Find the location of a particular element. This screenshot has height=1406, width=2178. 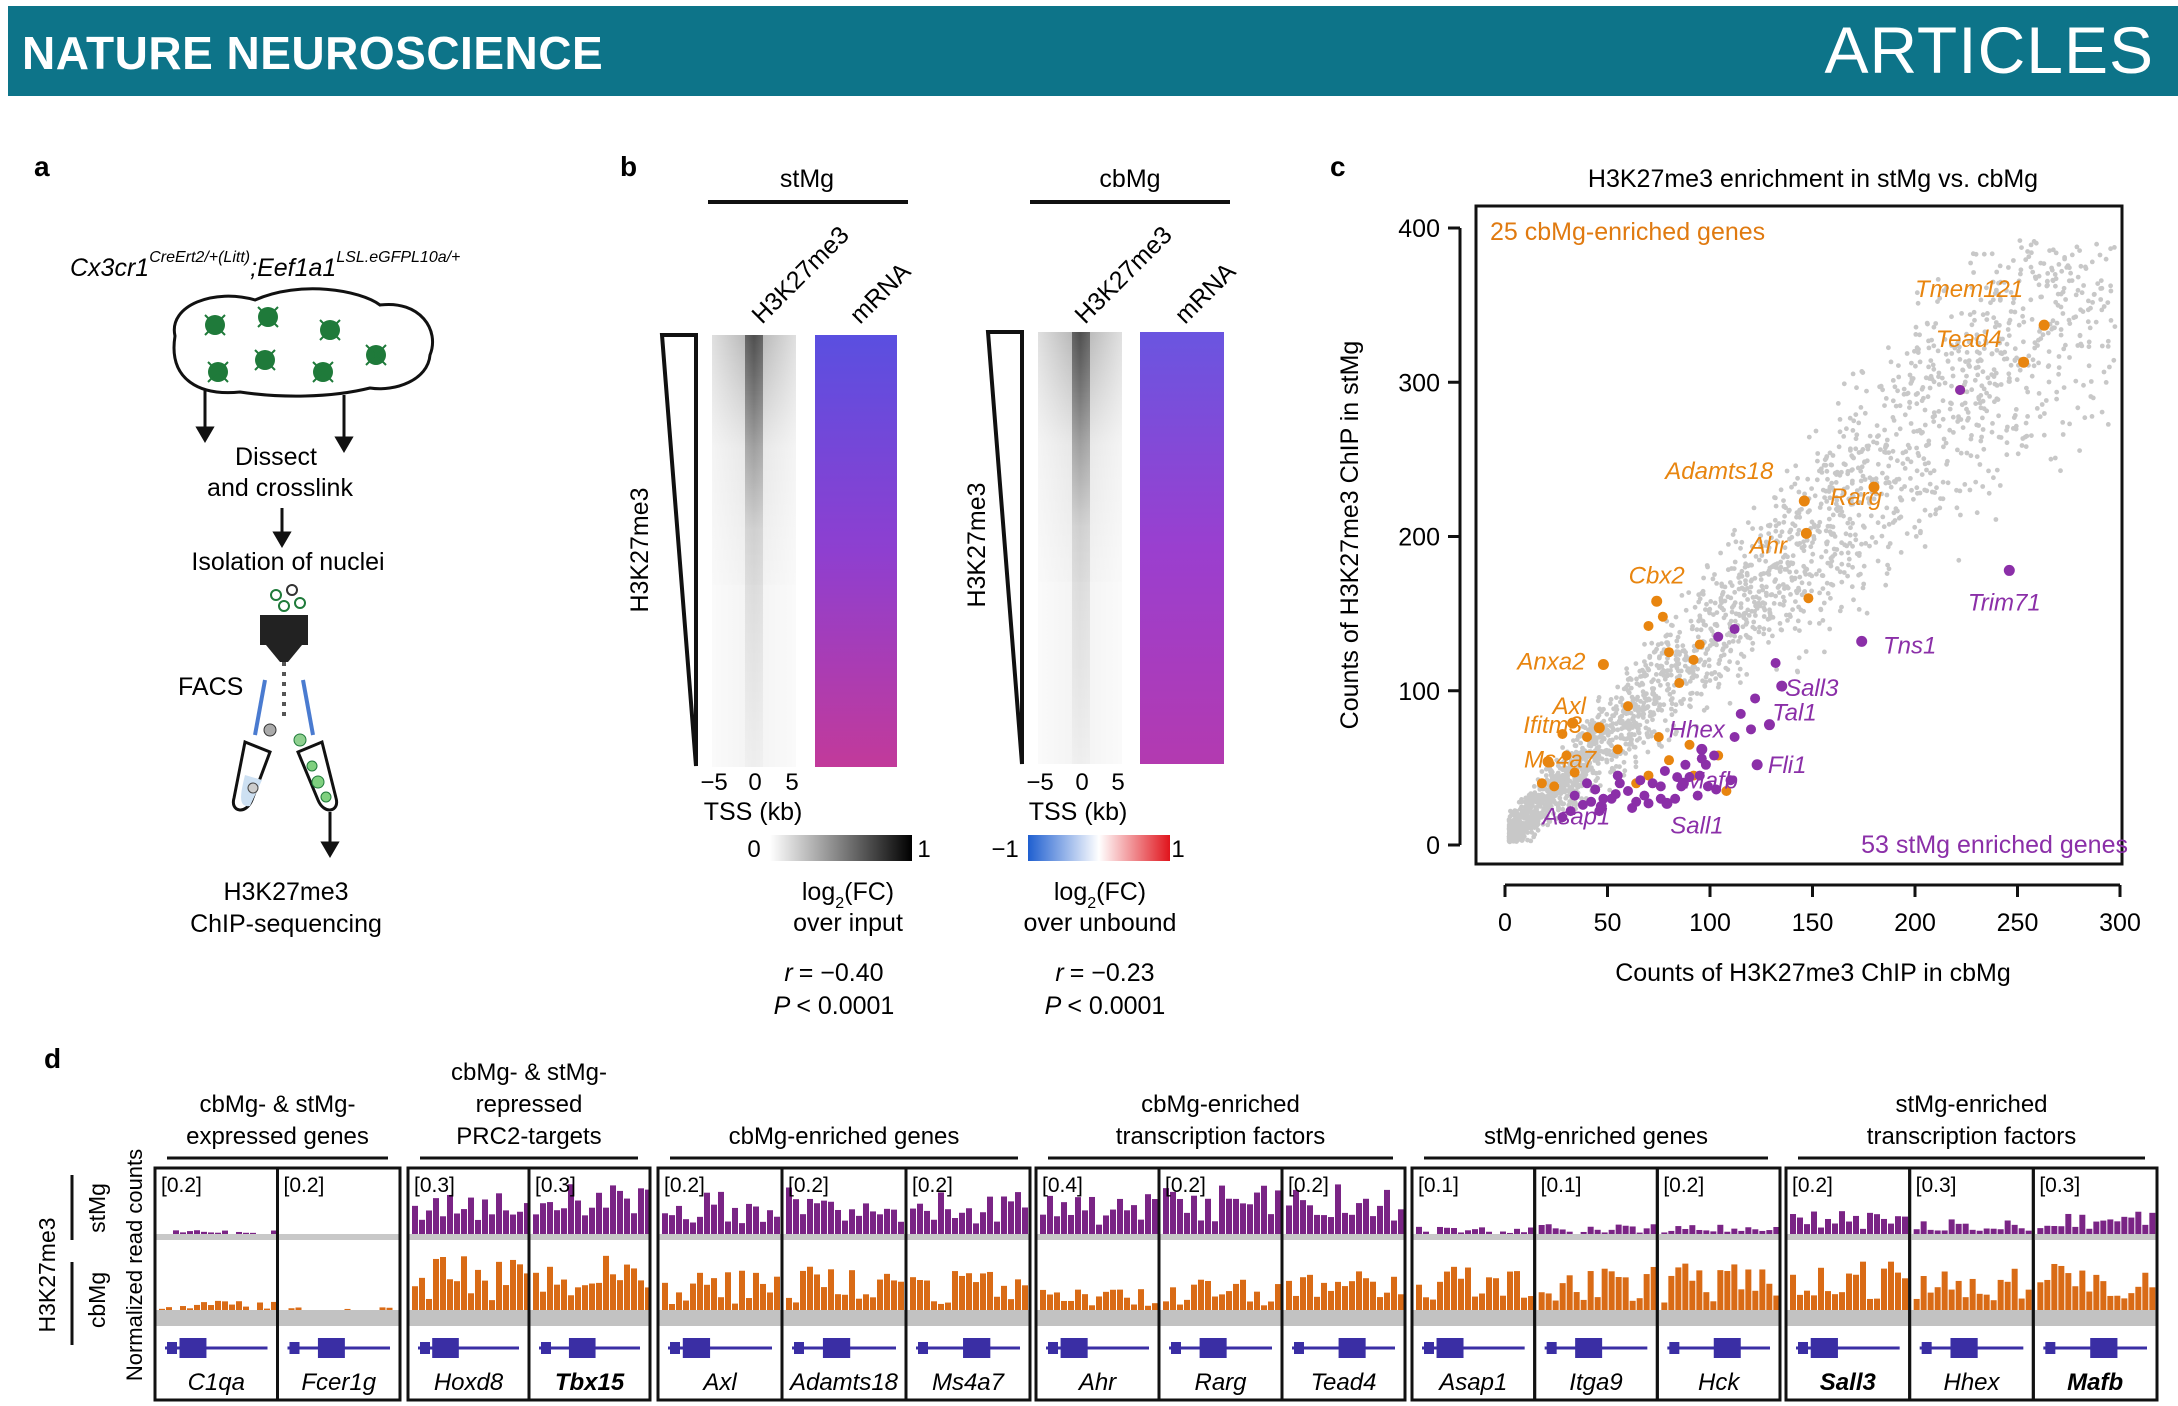

gene-name-label: C1qa is located at coordinates (216, 1382).